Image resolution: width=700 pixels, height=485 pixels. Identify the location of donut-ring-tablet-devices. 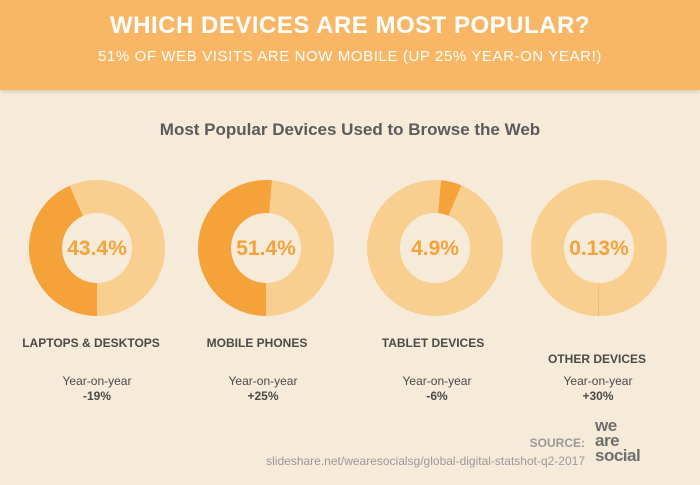
(435, 248).